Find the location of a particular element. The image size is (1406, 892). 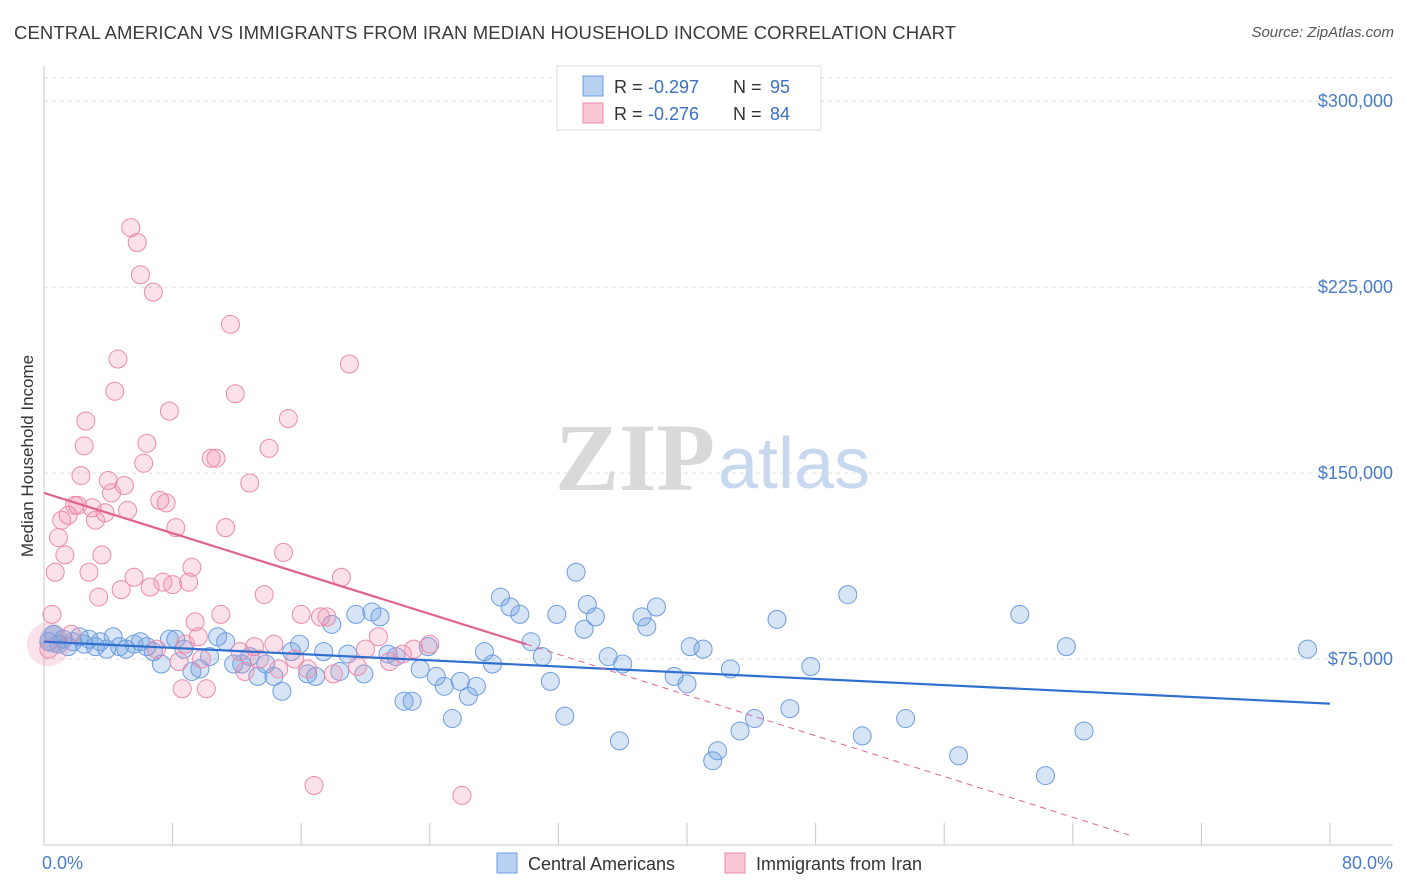

watermark: ZIP atlas is located at coordinates (712, 457).